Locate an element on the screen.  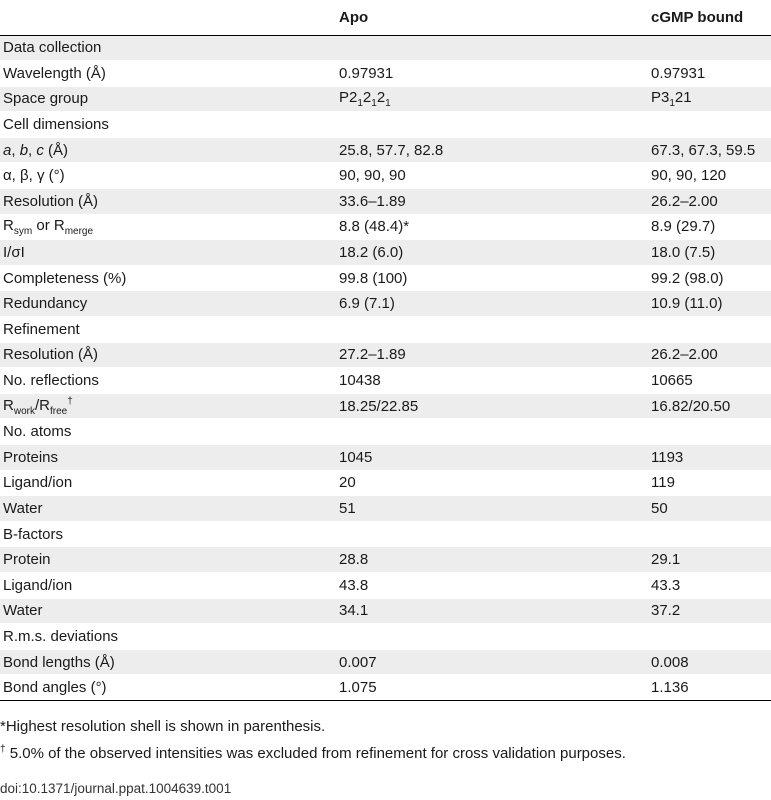
row-label: a, b, c (Å) is located at coordinates (168, 149).